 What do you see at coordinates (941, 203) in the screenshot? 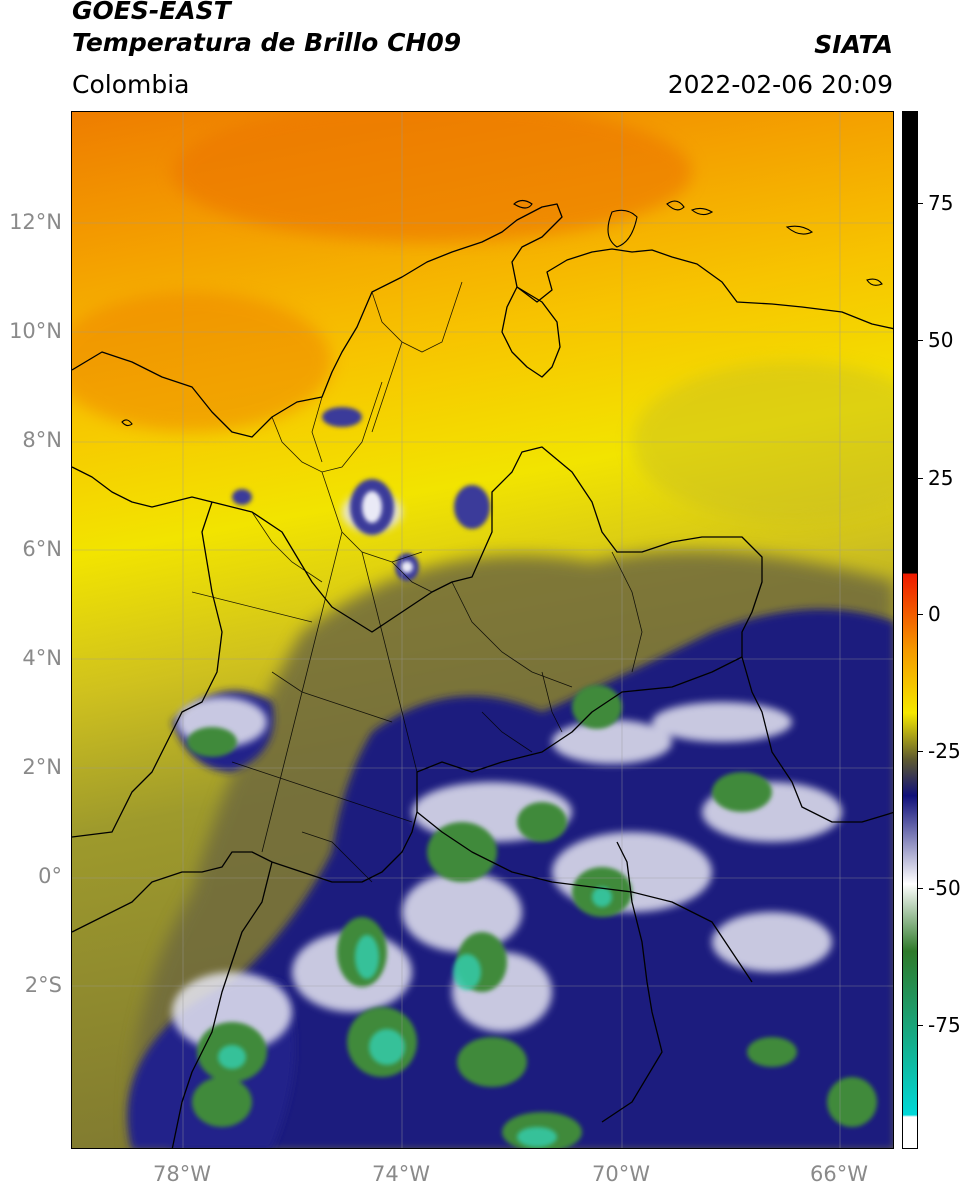
I see `colorbar-label-75: 75` at bounding box center [941, 203].